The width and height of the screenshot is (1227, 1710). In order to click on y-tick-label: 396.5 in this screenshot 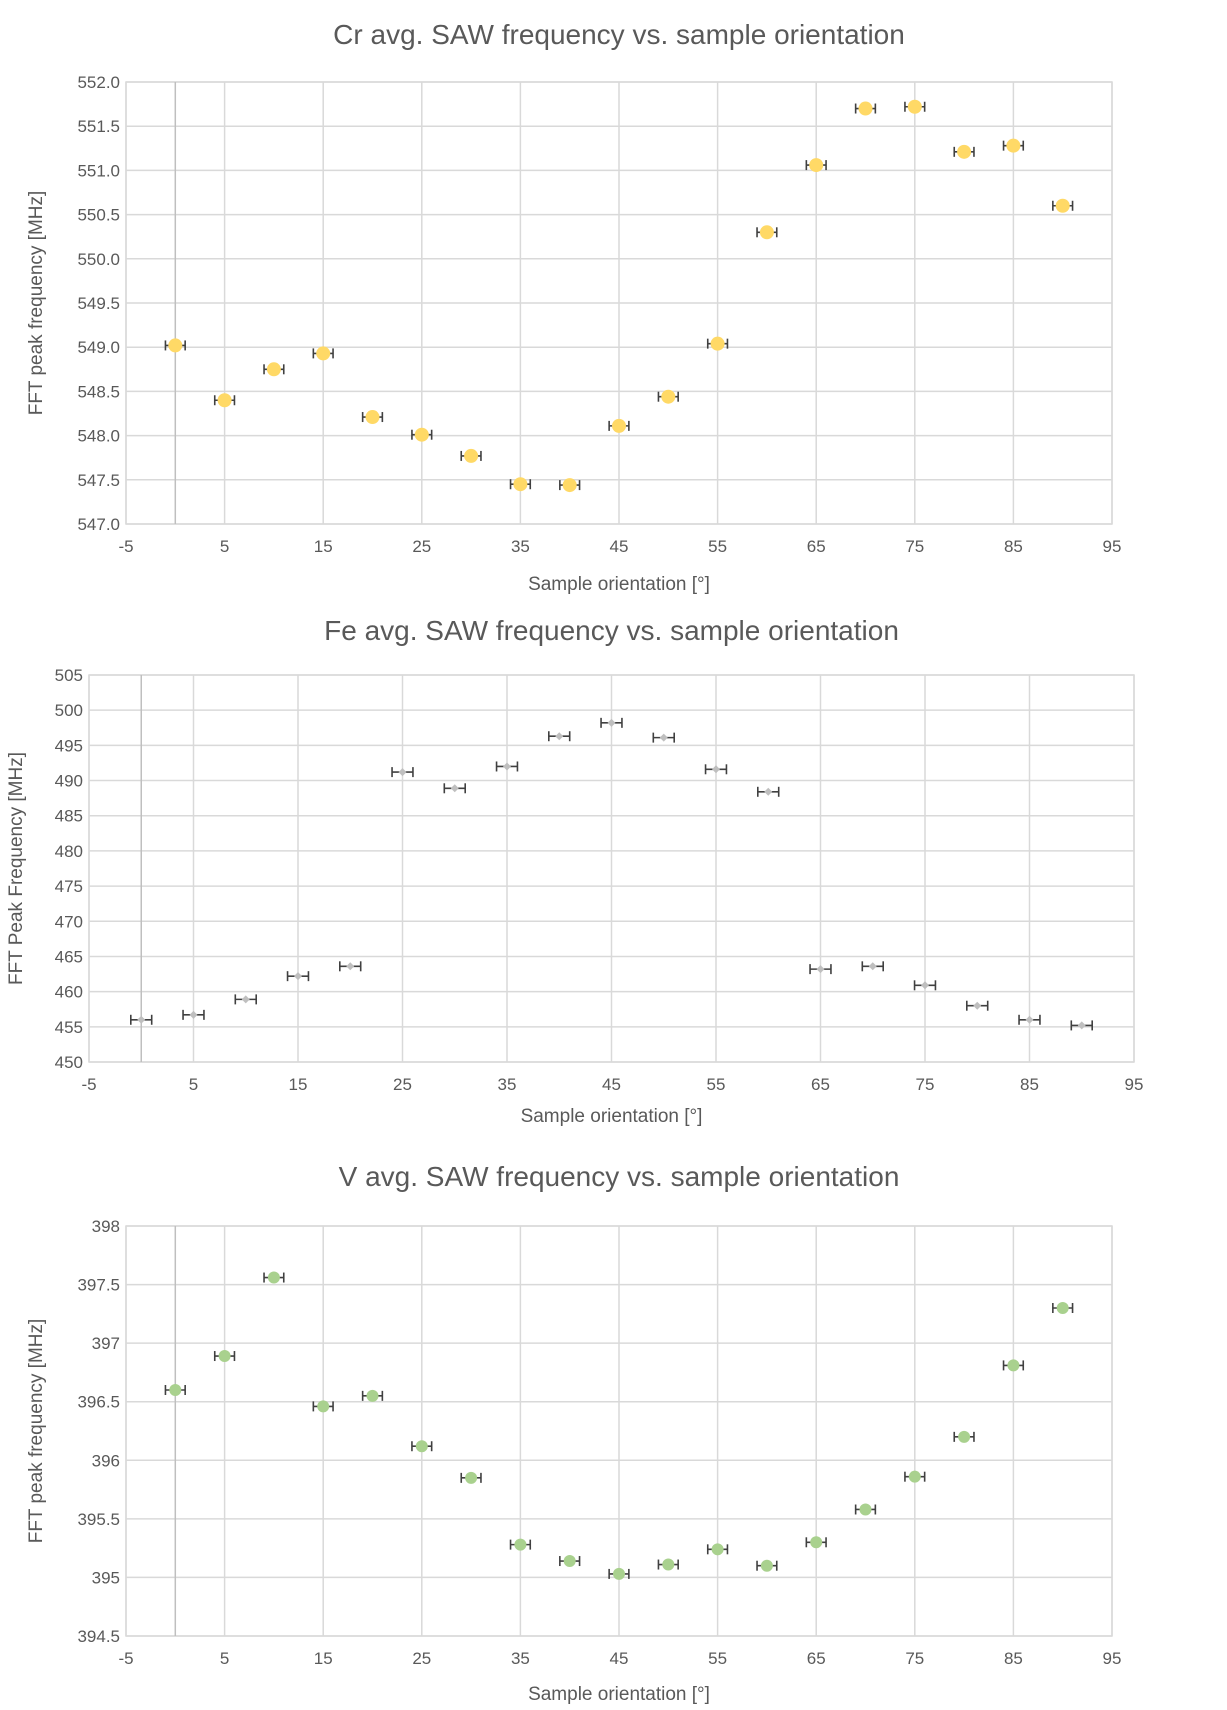, I will do `click(98, 1402)`.